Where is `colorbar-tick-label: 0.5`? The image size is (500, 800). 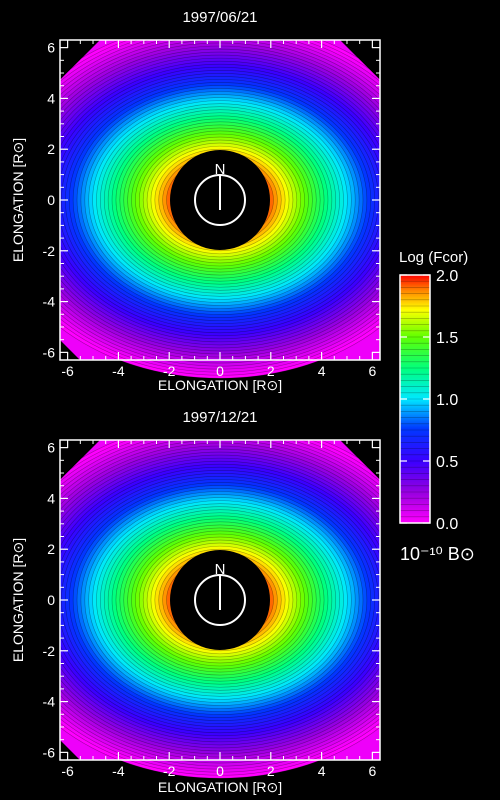
colorbar-tick-label: 0.5 is located at coordinates (447, 462).